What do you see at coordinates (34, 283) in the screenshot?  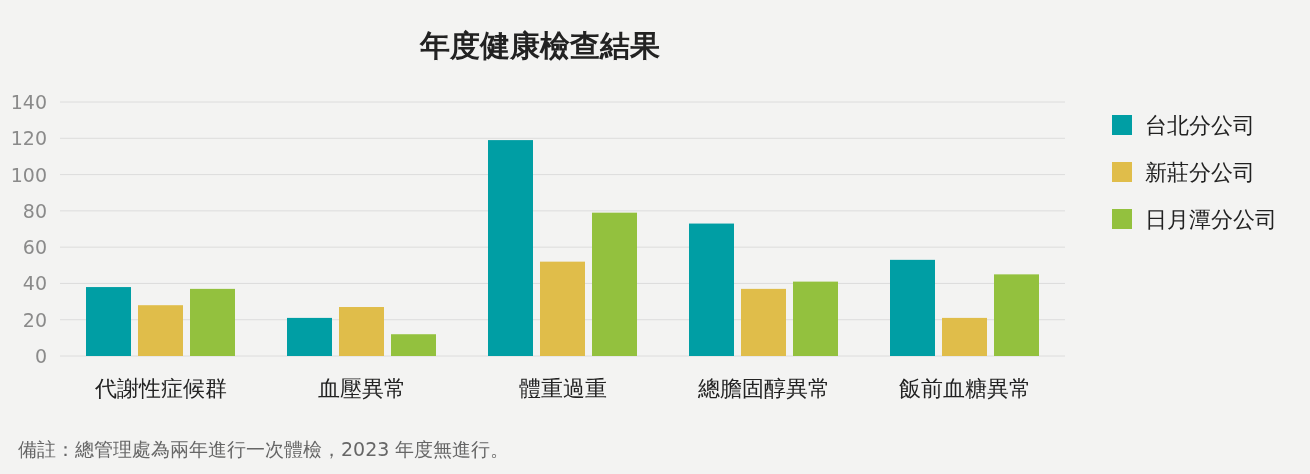 I see `y-tick-label: 40` at bounding box center [34, 283].